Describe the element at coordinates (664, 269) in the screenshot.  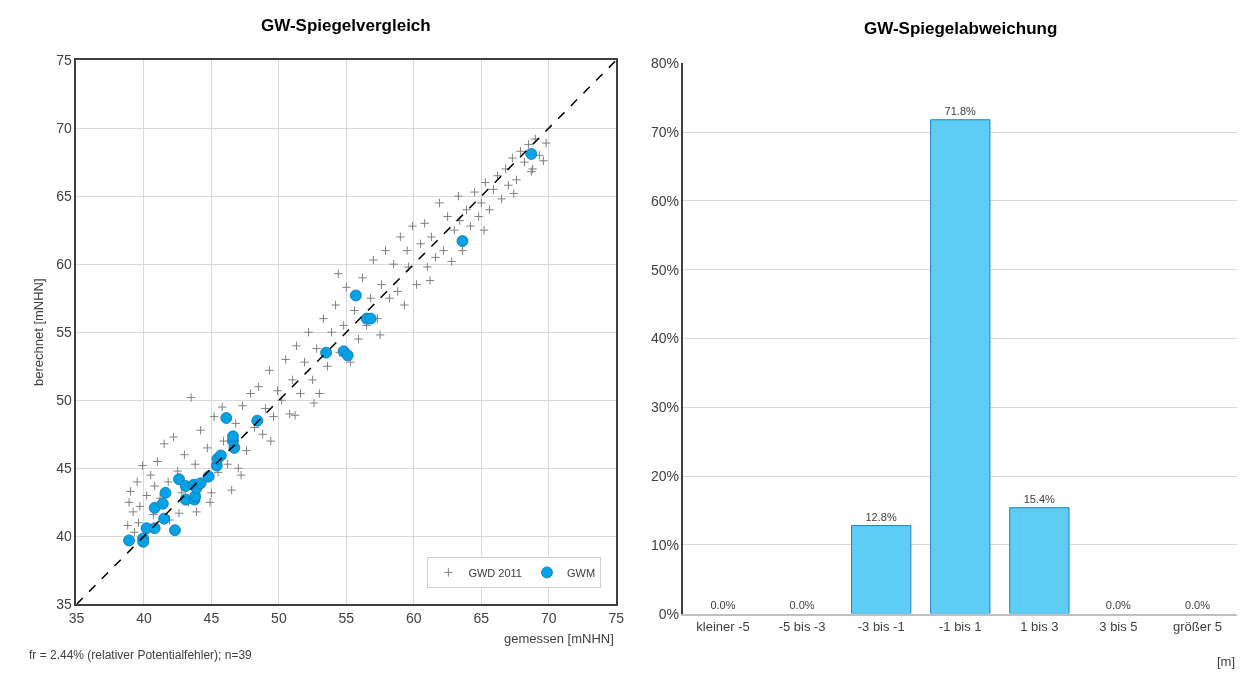
I see `y-tick-label: 50%` at that location.